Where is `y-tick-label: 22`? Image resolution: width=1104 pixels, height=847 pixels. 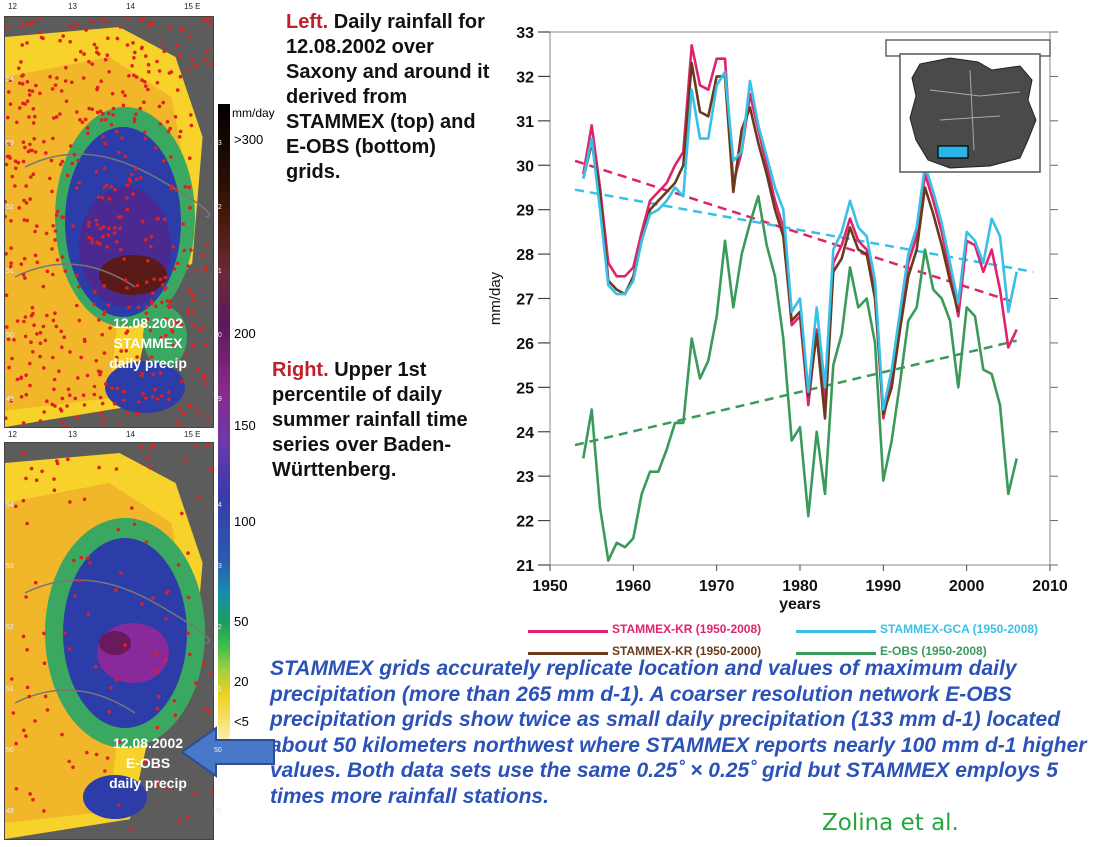
y-tick-label: 22 is located at coordinates (525, 522).